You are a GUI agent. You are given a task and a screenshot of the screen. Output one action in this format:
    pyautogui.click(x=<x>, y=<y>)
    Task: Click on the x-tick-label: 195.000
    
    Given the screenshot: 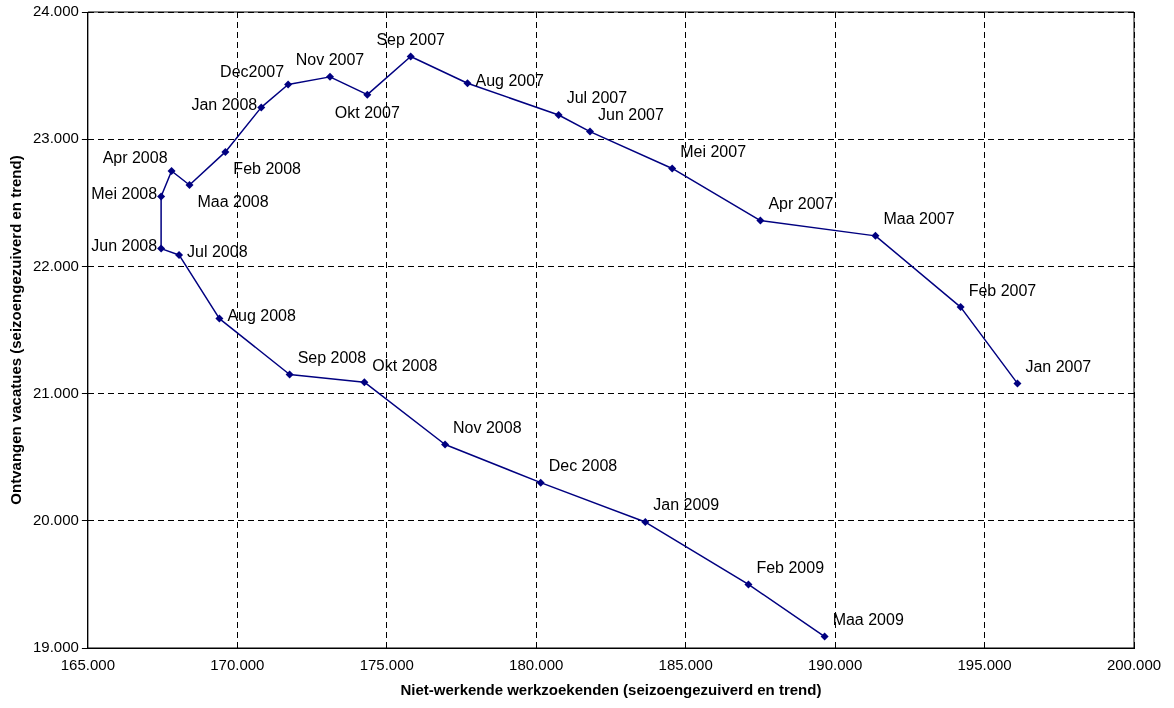 What is the action you would take?
    pyautogui.click(x=984, y=665)
    